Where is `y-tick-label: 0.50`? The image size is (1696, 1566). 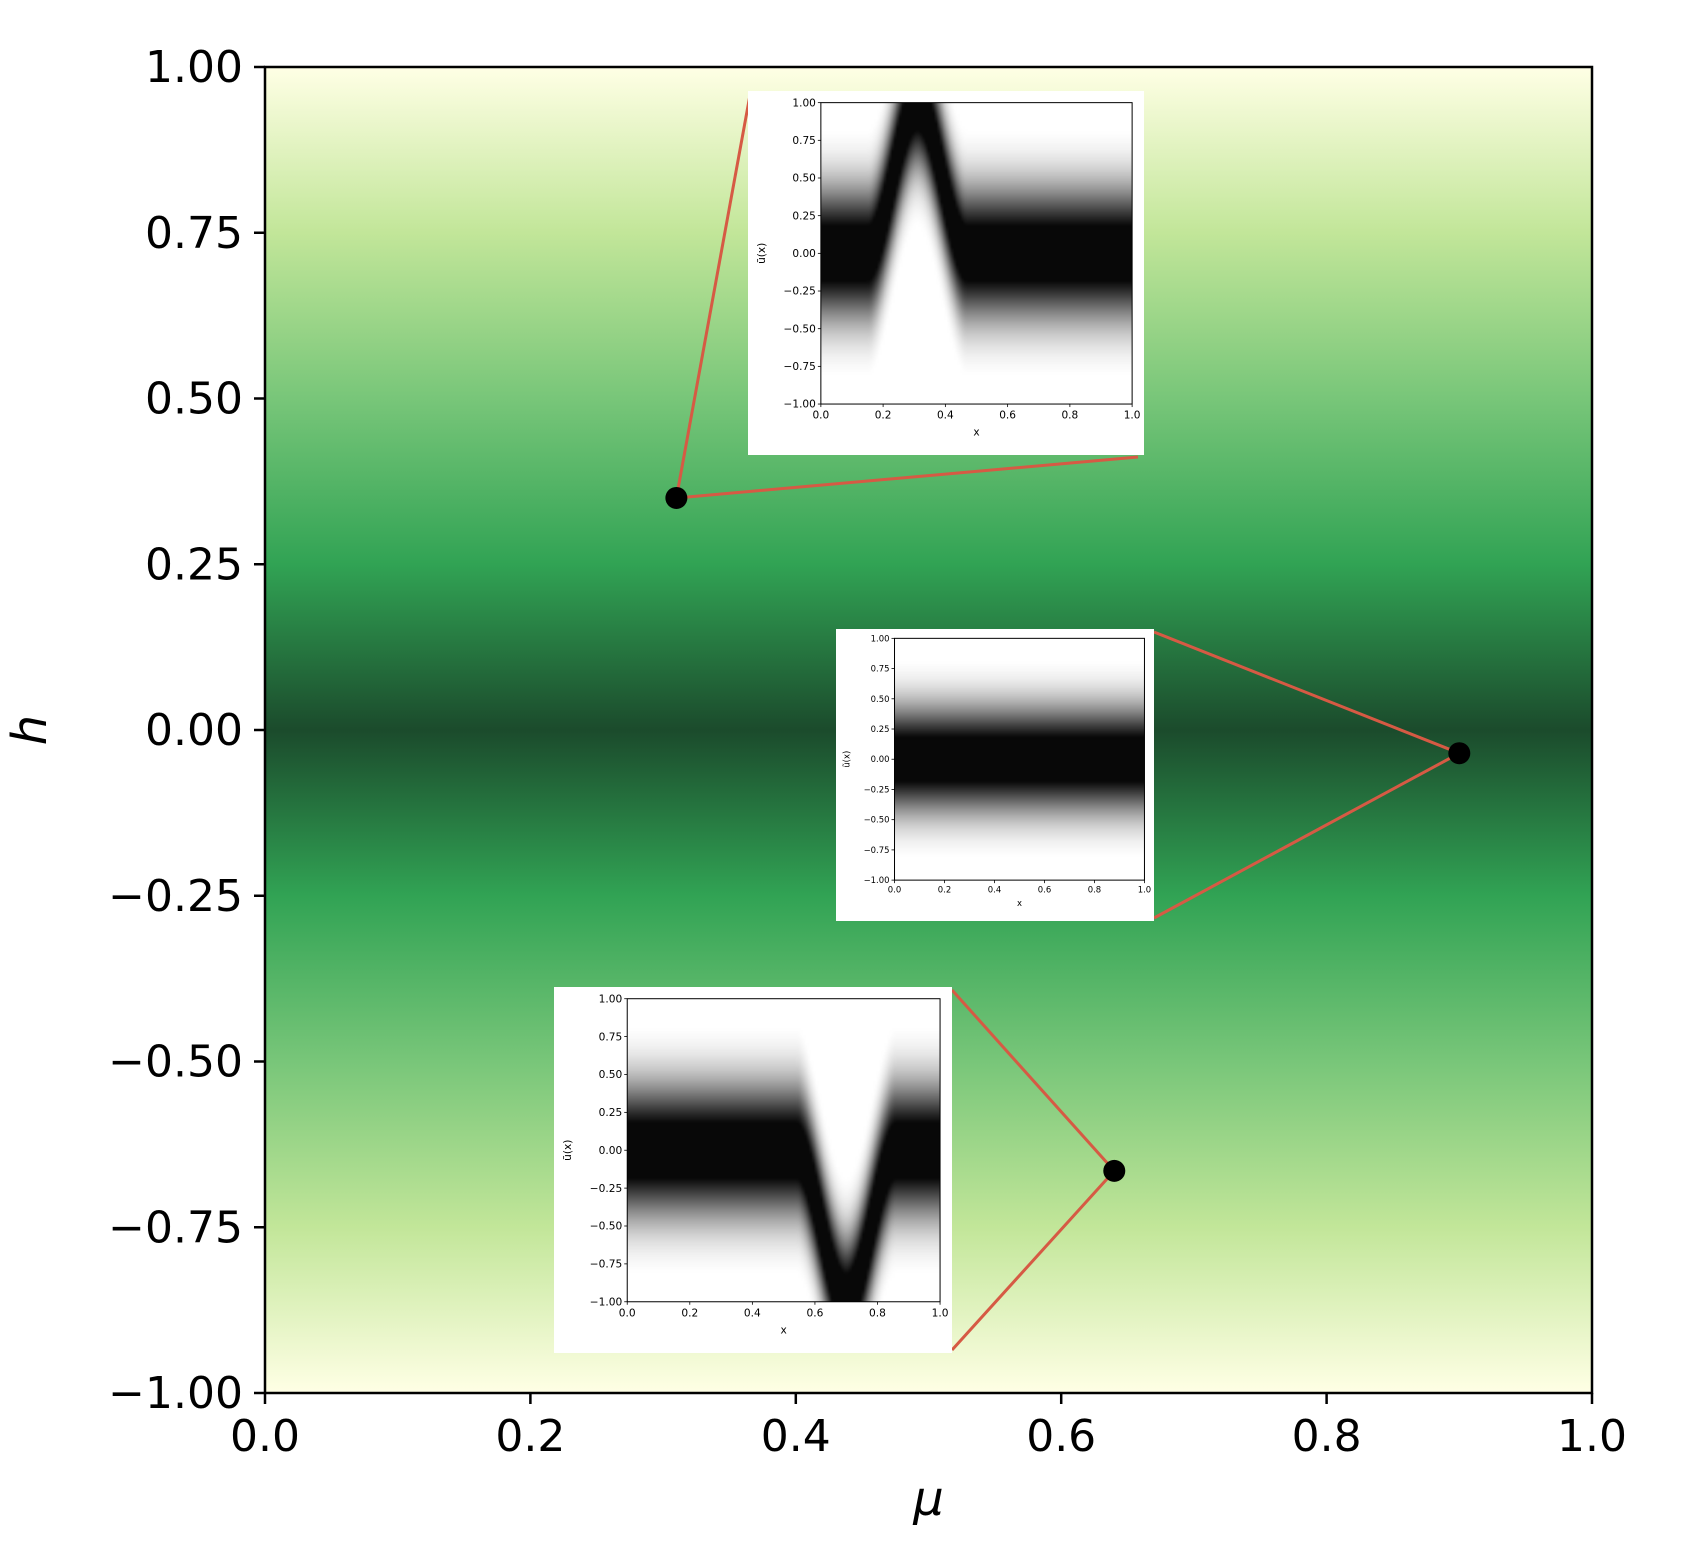 y-tick-label: 0.50 is located at coordinates (194, 399).